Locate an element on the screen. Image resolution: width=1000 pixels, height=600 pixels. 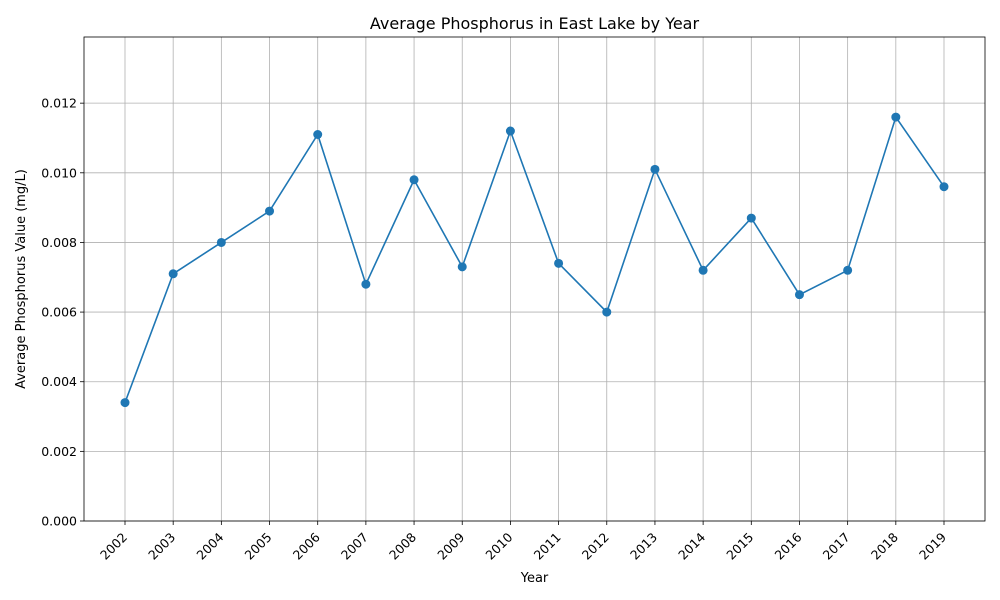
x-tick-label: 2013 is located at coordinates (643, 546).